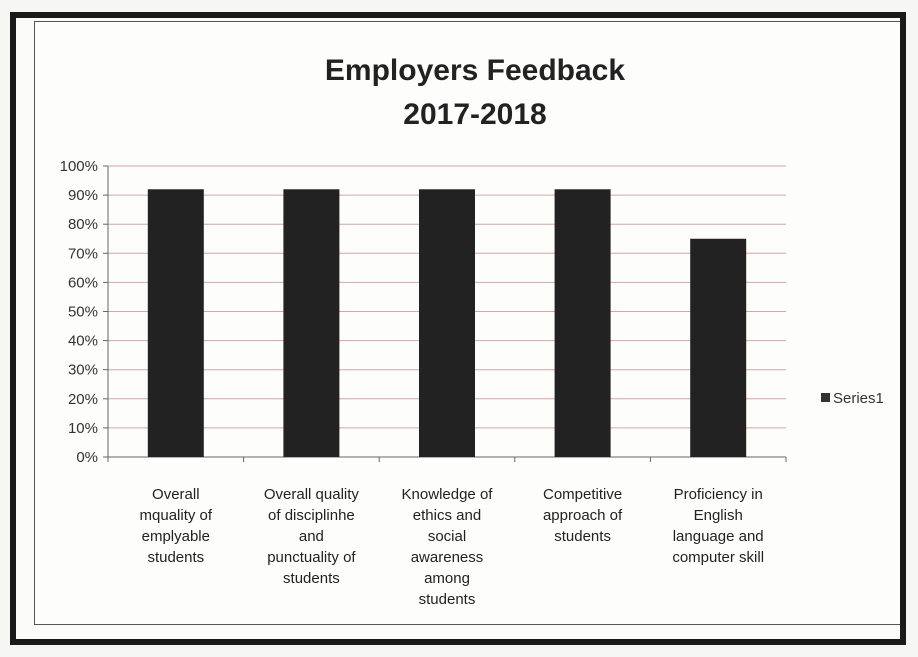 This screenshot has height=657, width=918. Describe the element at coordinates (79, 166) in the screenshot. I see `y-tick-label: 100%` at that location.